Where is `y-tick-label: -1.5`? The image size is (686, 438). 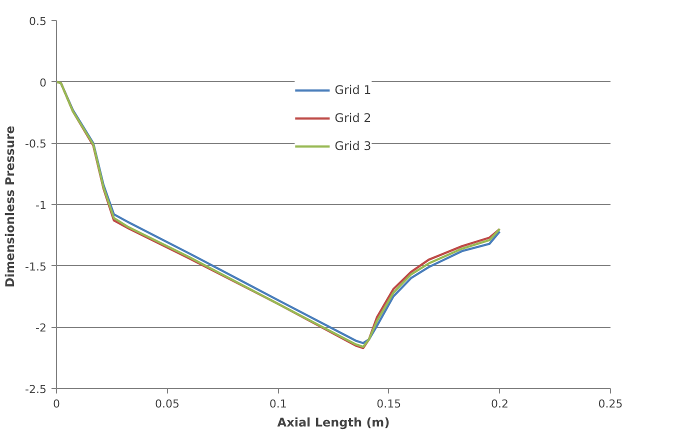 y-tick-label: -1.5 is located at coordinates (36, 267).